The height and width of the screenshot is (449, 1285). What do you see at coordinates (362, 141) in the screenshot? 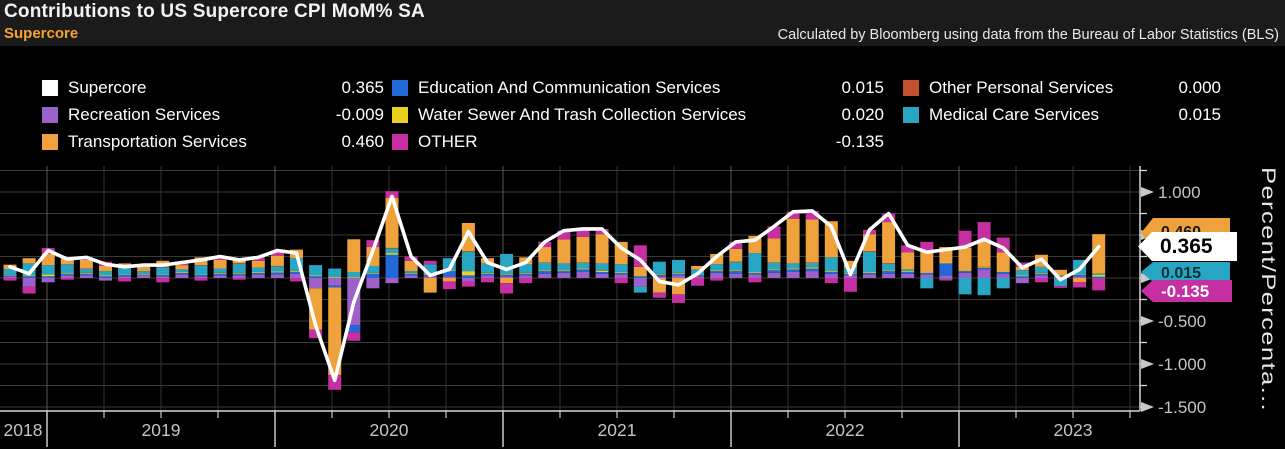
I see `legend-value: 0.460` at bounding box center [362, 141].